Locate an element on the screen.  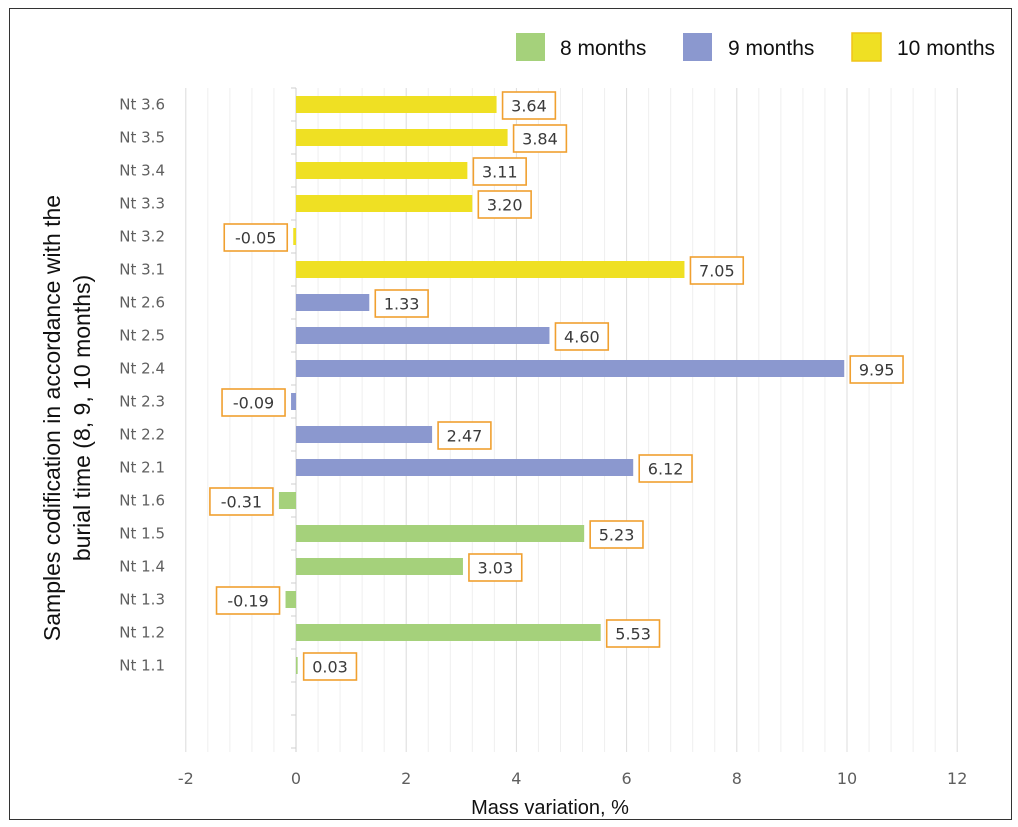
data-label: 9.95 is located at coordinates (877, 370).